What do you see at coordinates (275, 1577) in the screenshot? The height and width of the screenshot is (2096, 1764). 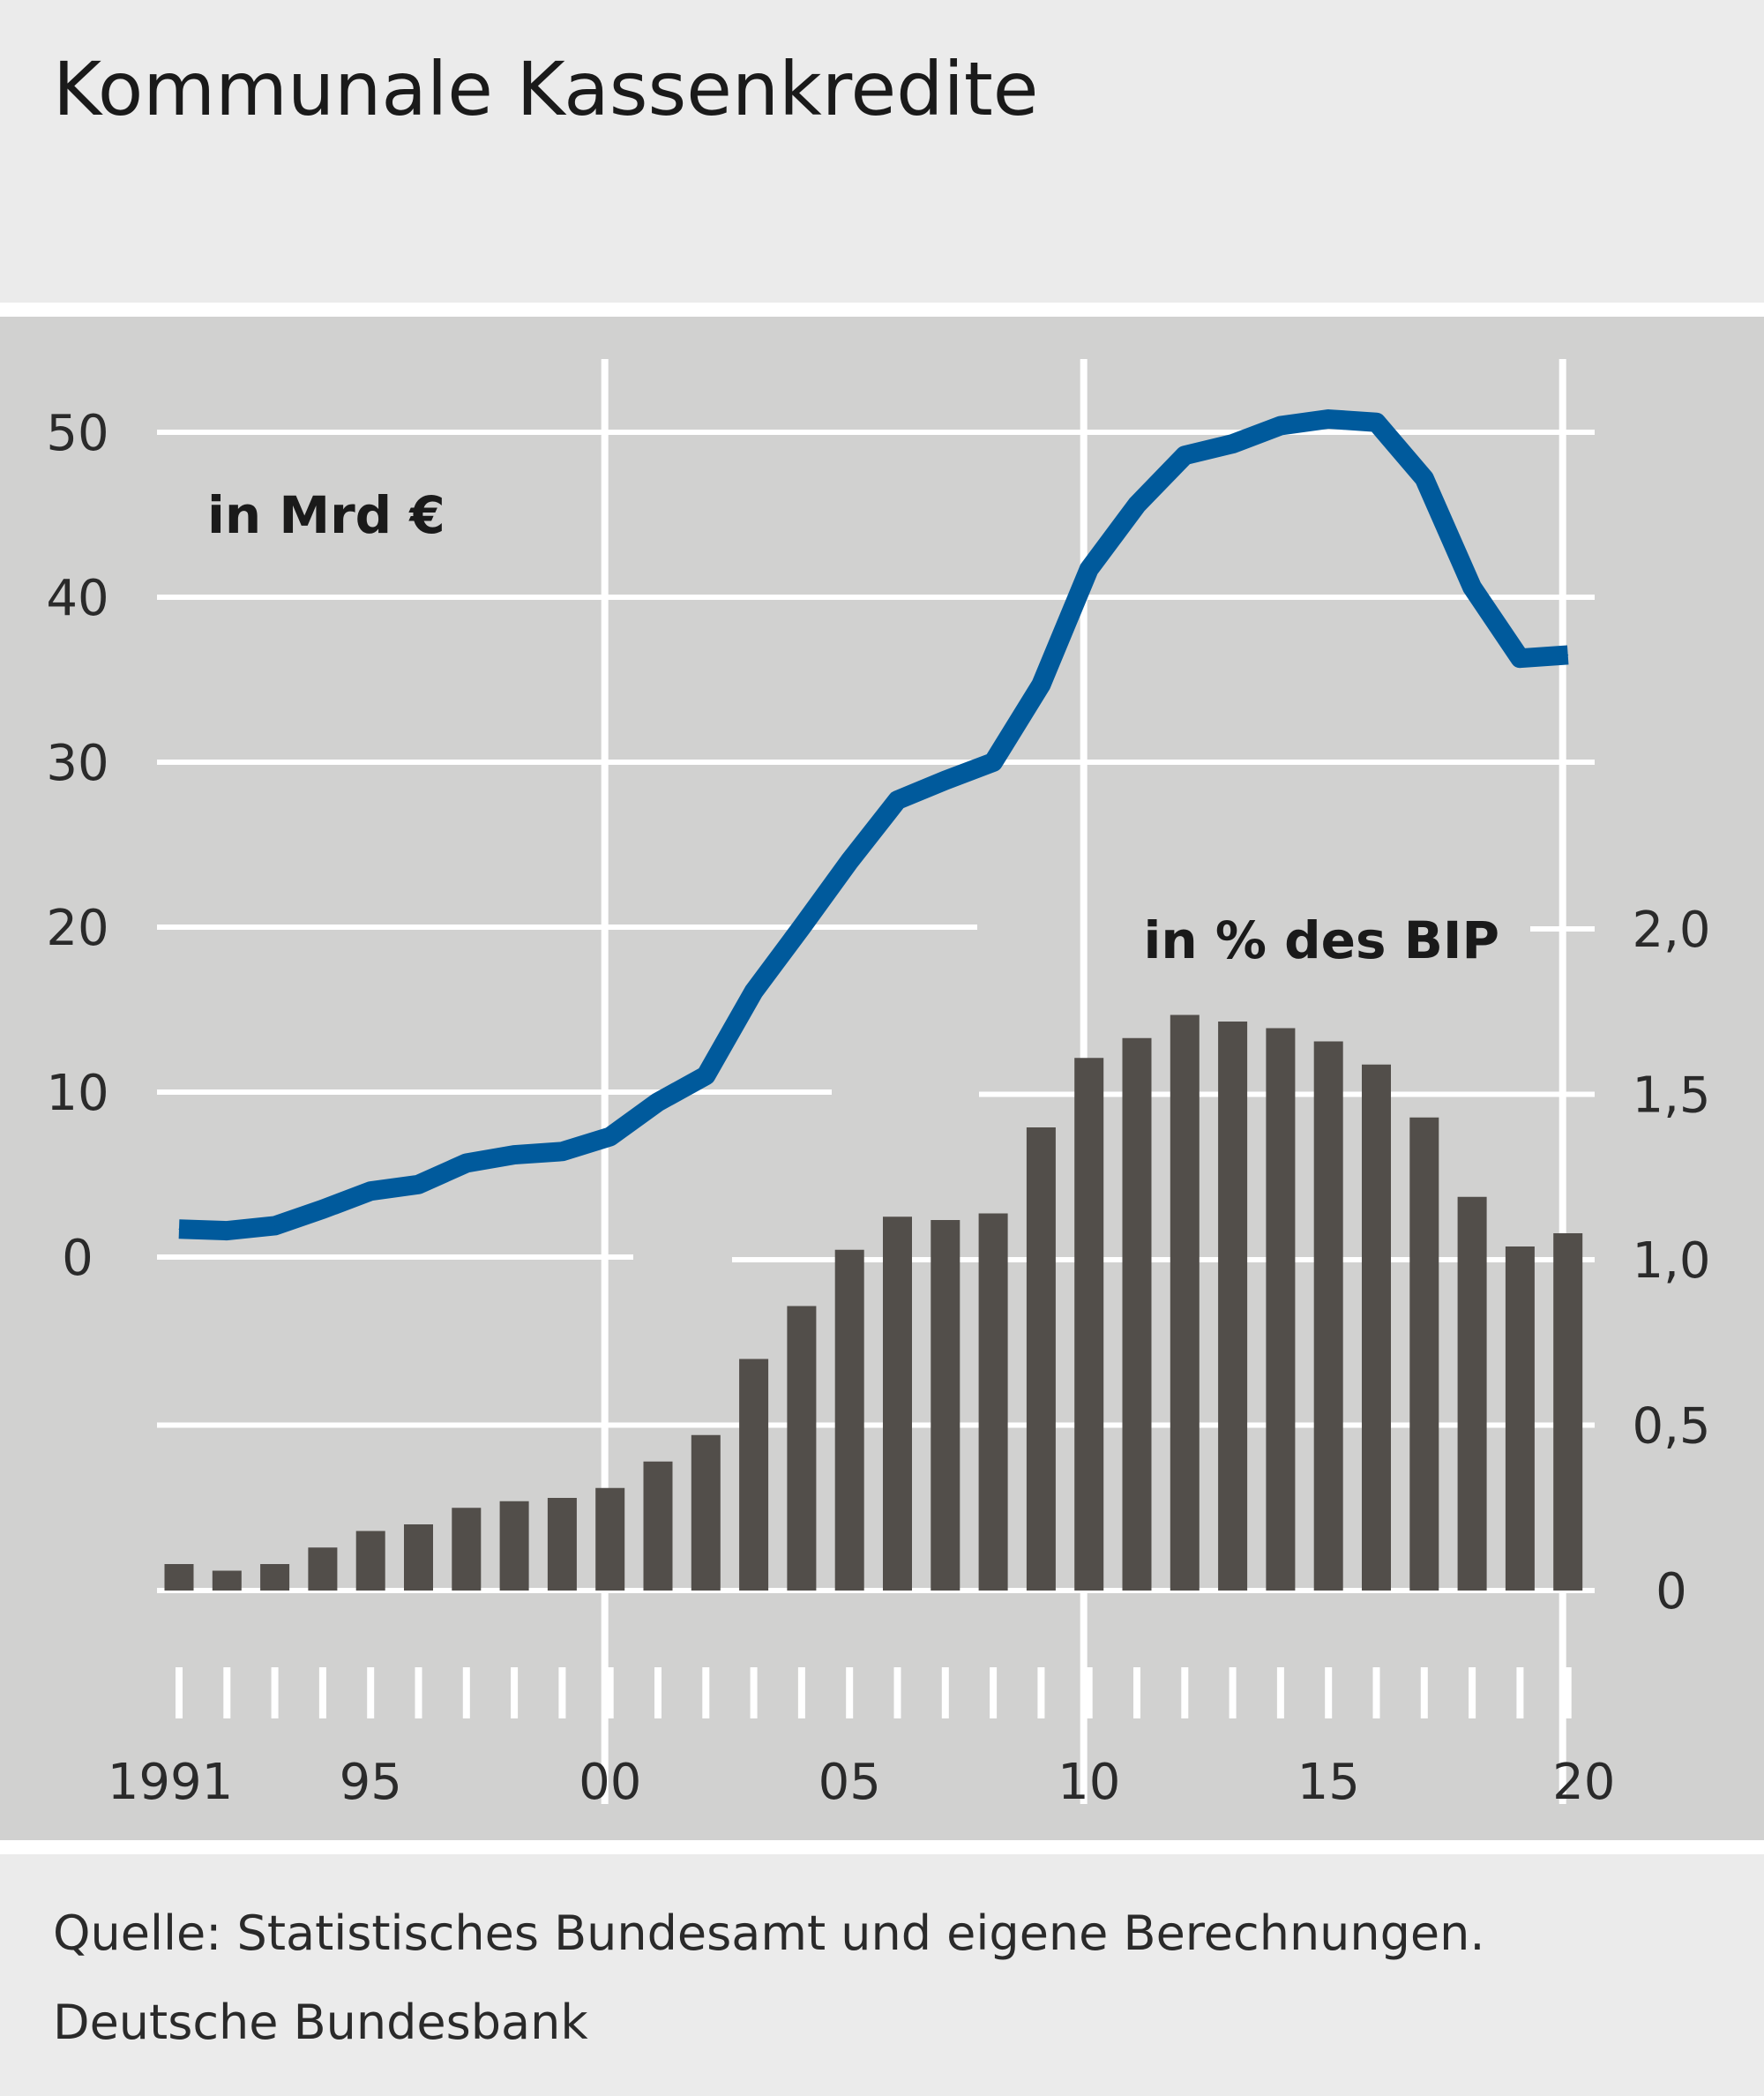 I see `bar-1993` at bounding box center [275, 1577].